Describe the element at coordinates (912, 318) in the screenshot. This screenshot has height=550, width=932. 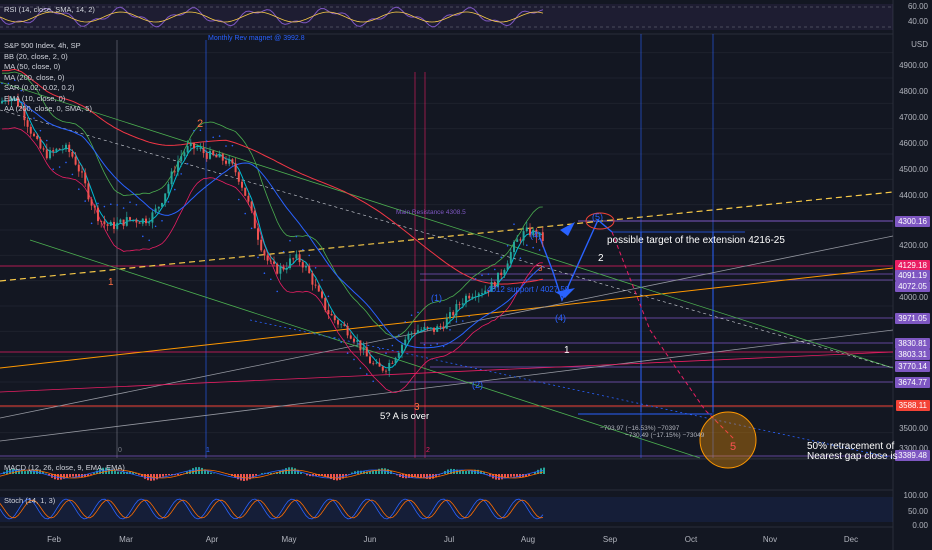
I see `price-tag-3971: 3971.05` at that location.